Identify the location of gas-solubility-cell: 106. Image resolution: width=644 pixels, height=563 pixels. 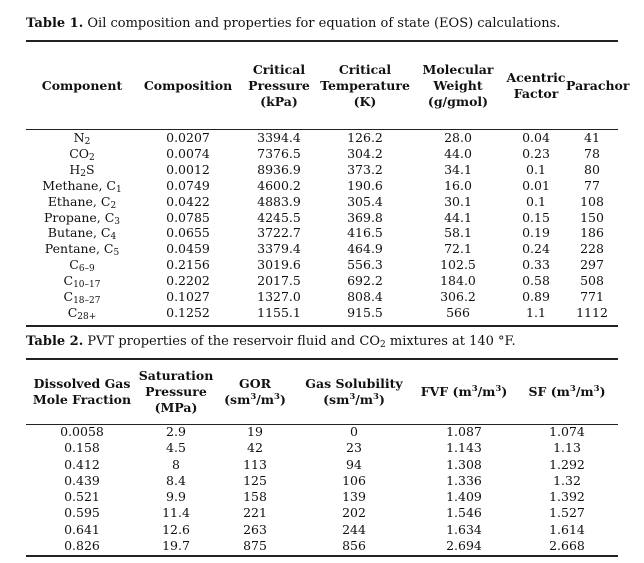
(354, 480).